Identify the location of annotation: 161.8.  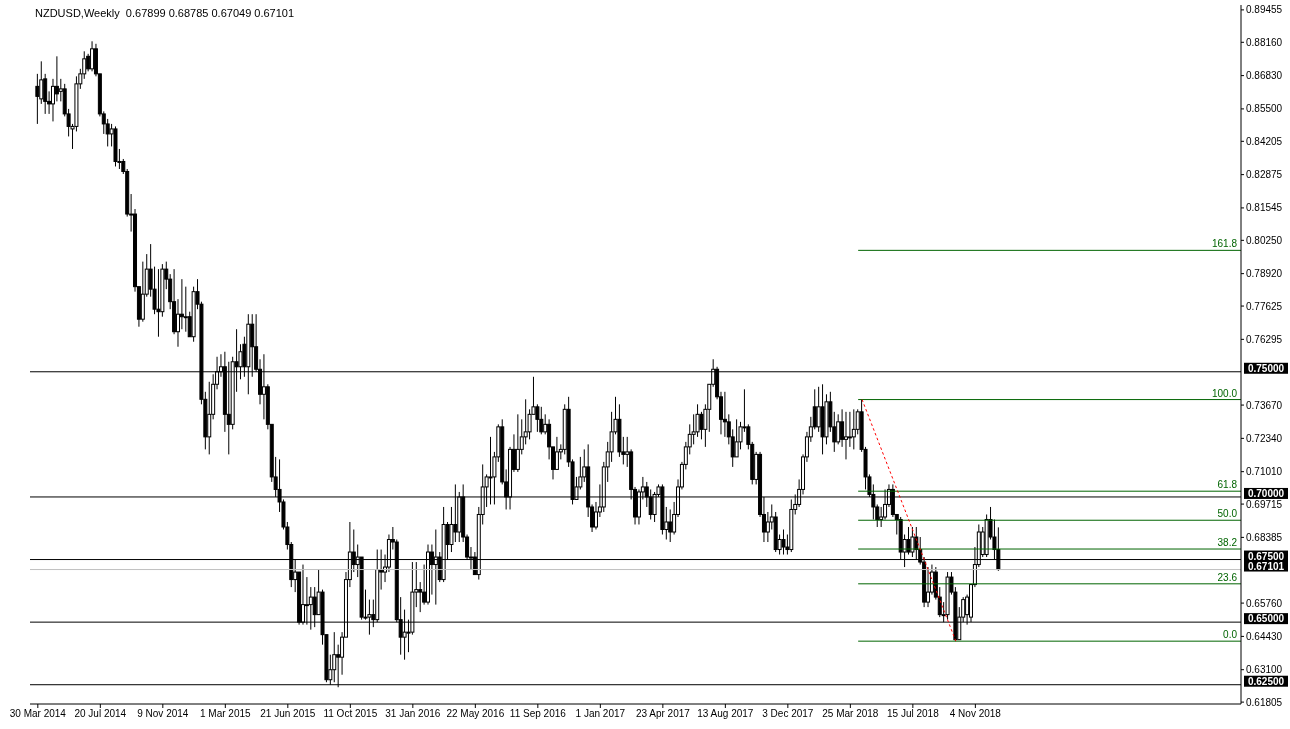
(1224, 244).